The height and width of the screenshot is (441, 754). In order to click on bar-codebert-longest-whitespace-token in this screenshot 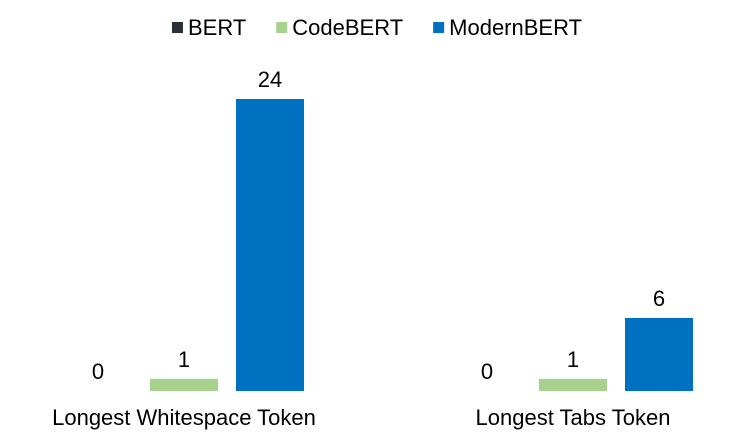, I will do `click(184, 384)`.